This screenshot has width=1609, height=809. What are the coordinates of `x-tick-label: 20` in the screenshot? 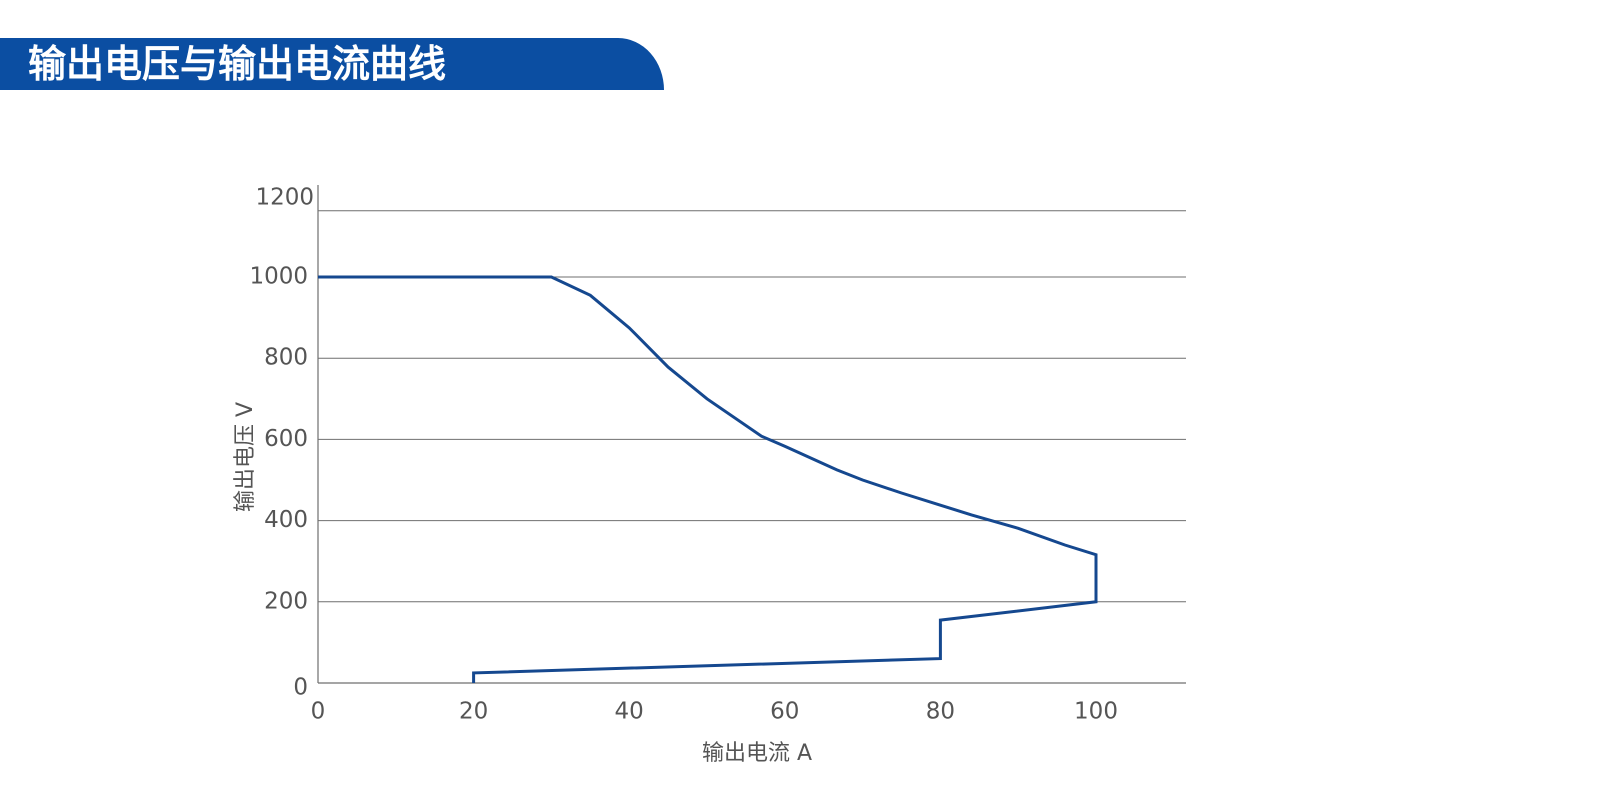 It's located at (473, 712).